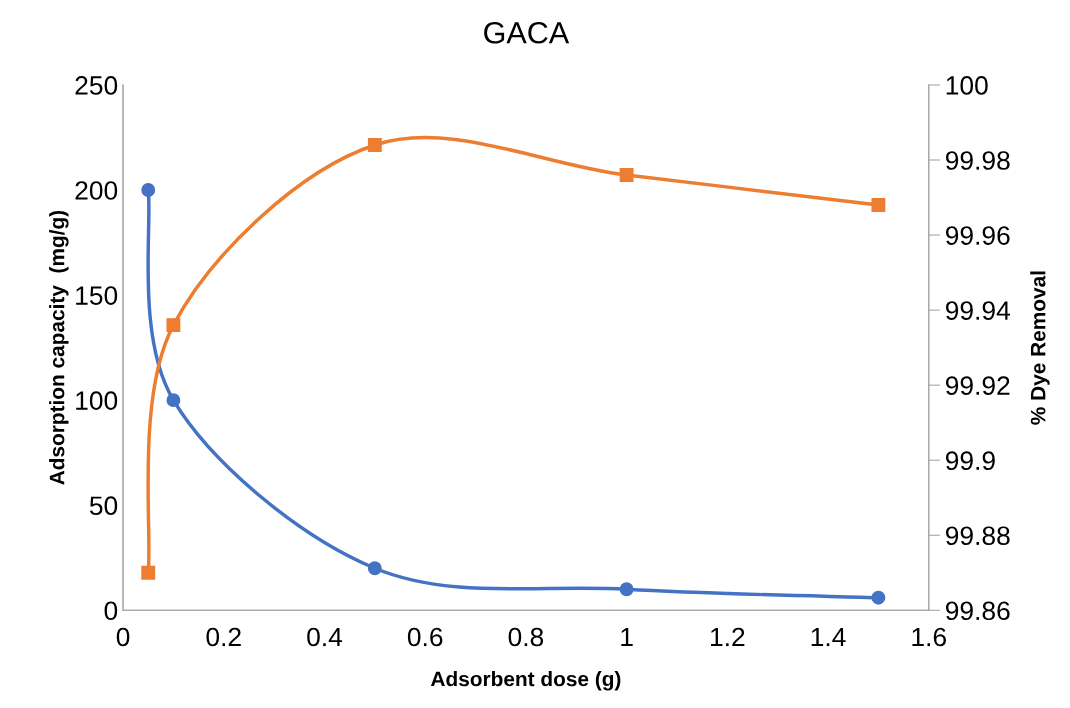 This screenshot has height=708, width=1070. Describe the element at coordinates (97, 295) in the screenshot. I see `y-tick-label: 150` at that location.